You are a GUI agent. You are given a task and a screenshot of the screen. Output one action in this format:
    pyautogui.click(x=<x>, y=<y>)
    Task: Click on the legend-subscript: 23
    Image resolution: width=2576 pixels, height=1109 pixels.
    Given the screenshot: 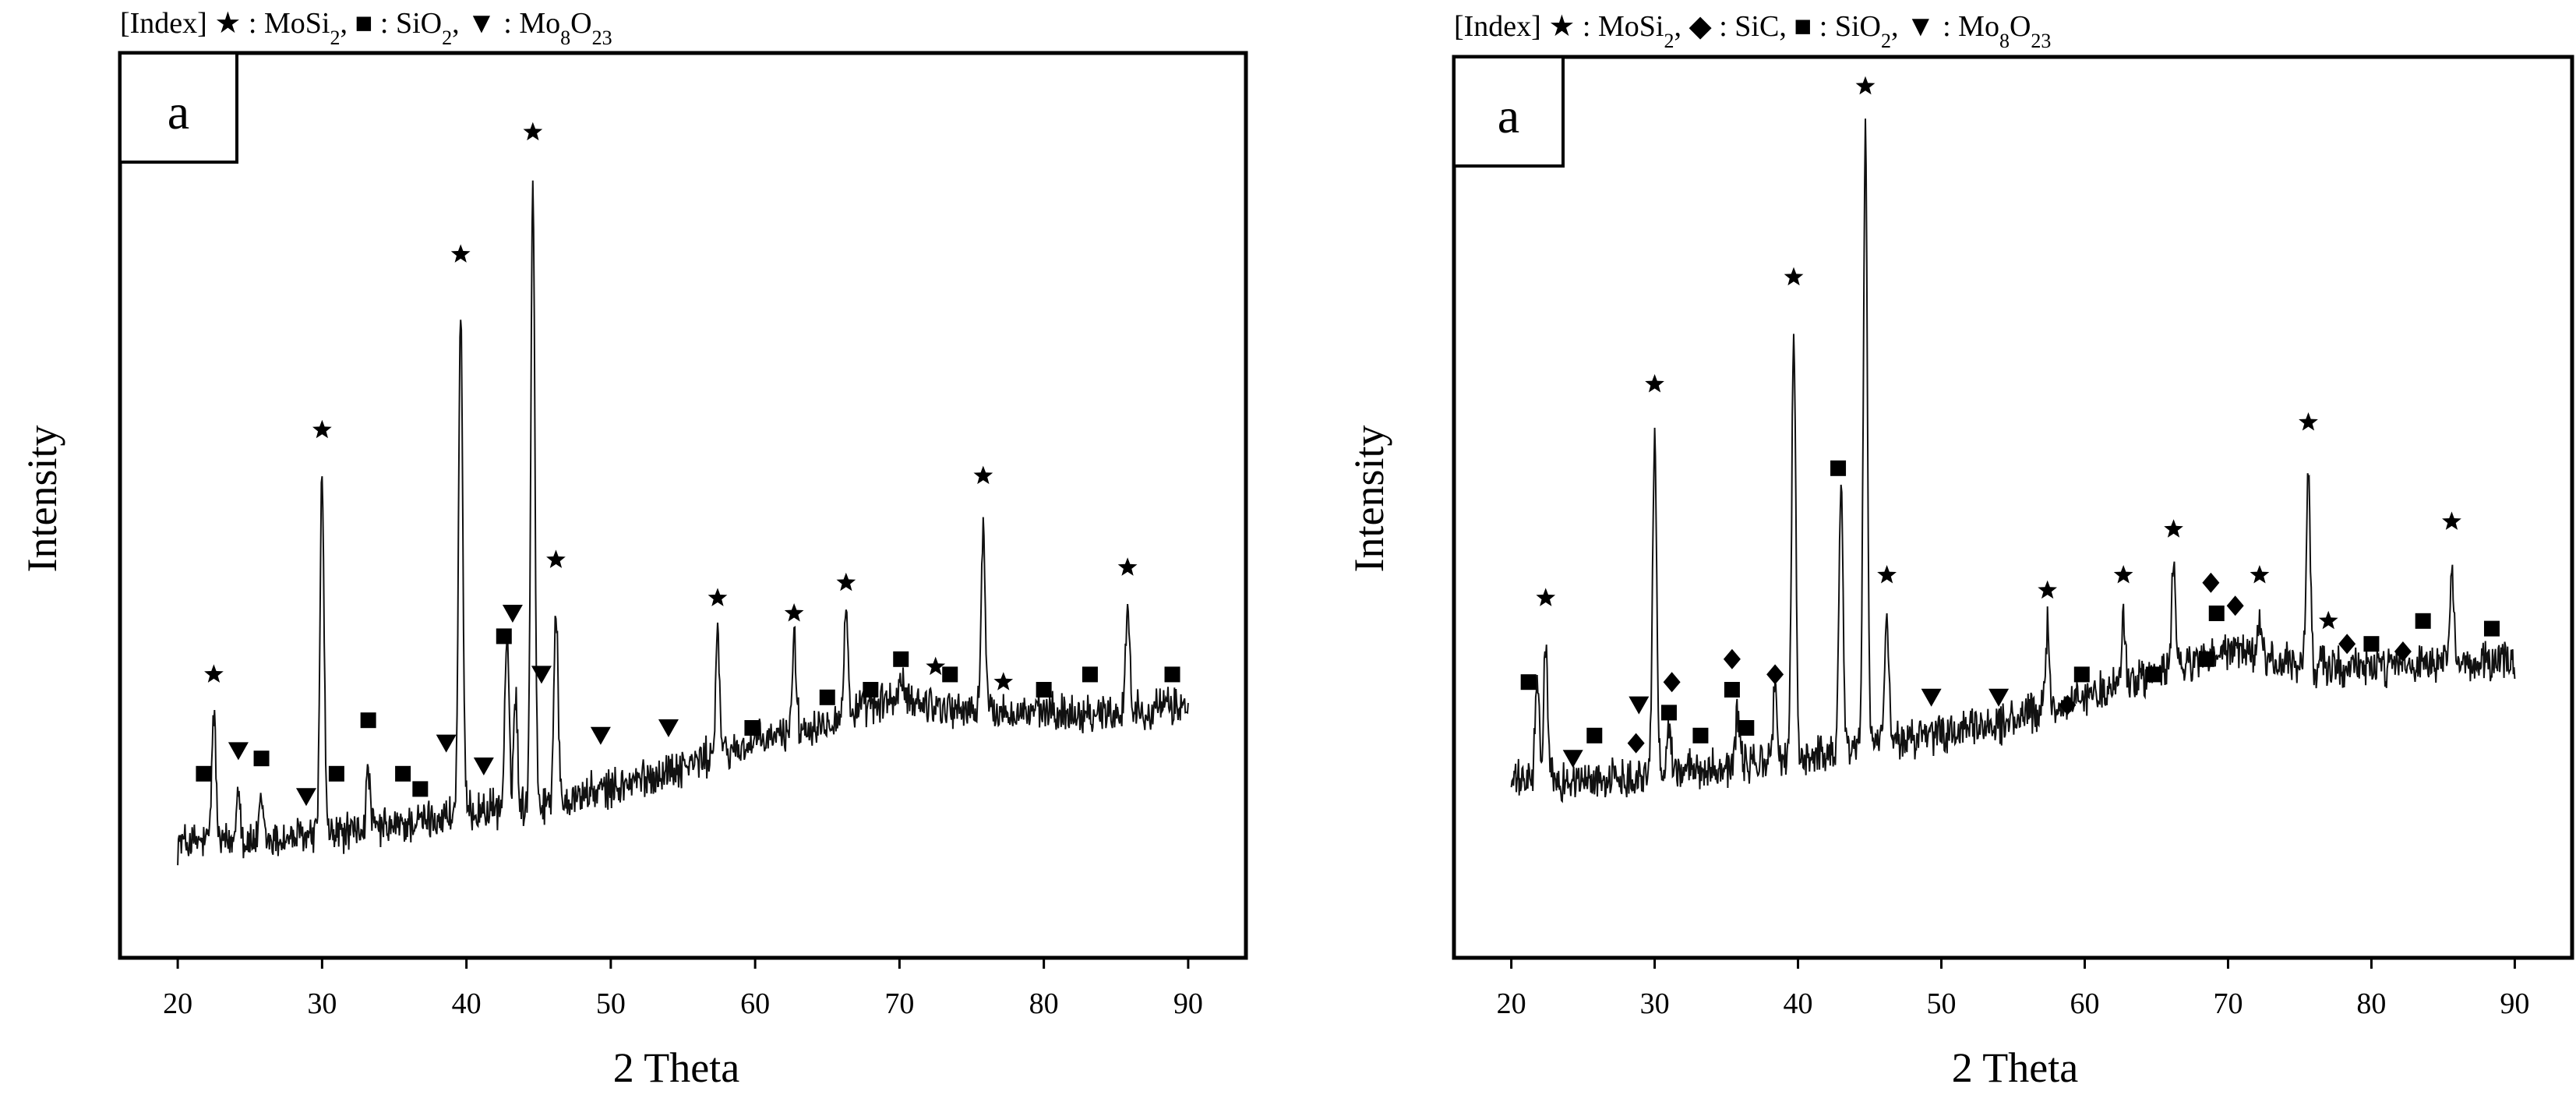 What is the action you would take?
    pyautogui.click(x=2041, y=41)
    